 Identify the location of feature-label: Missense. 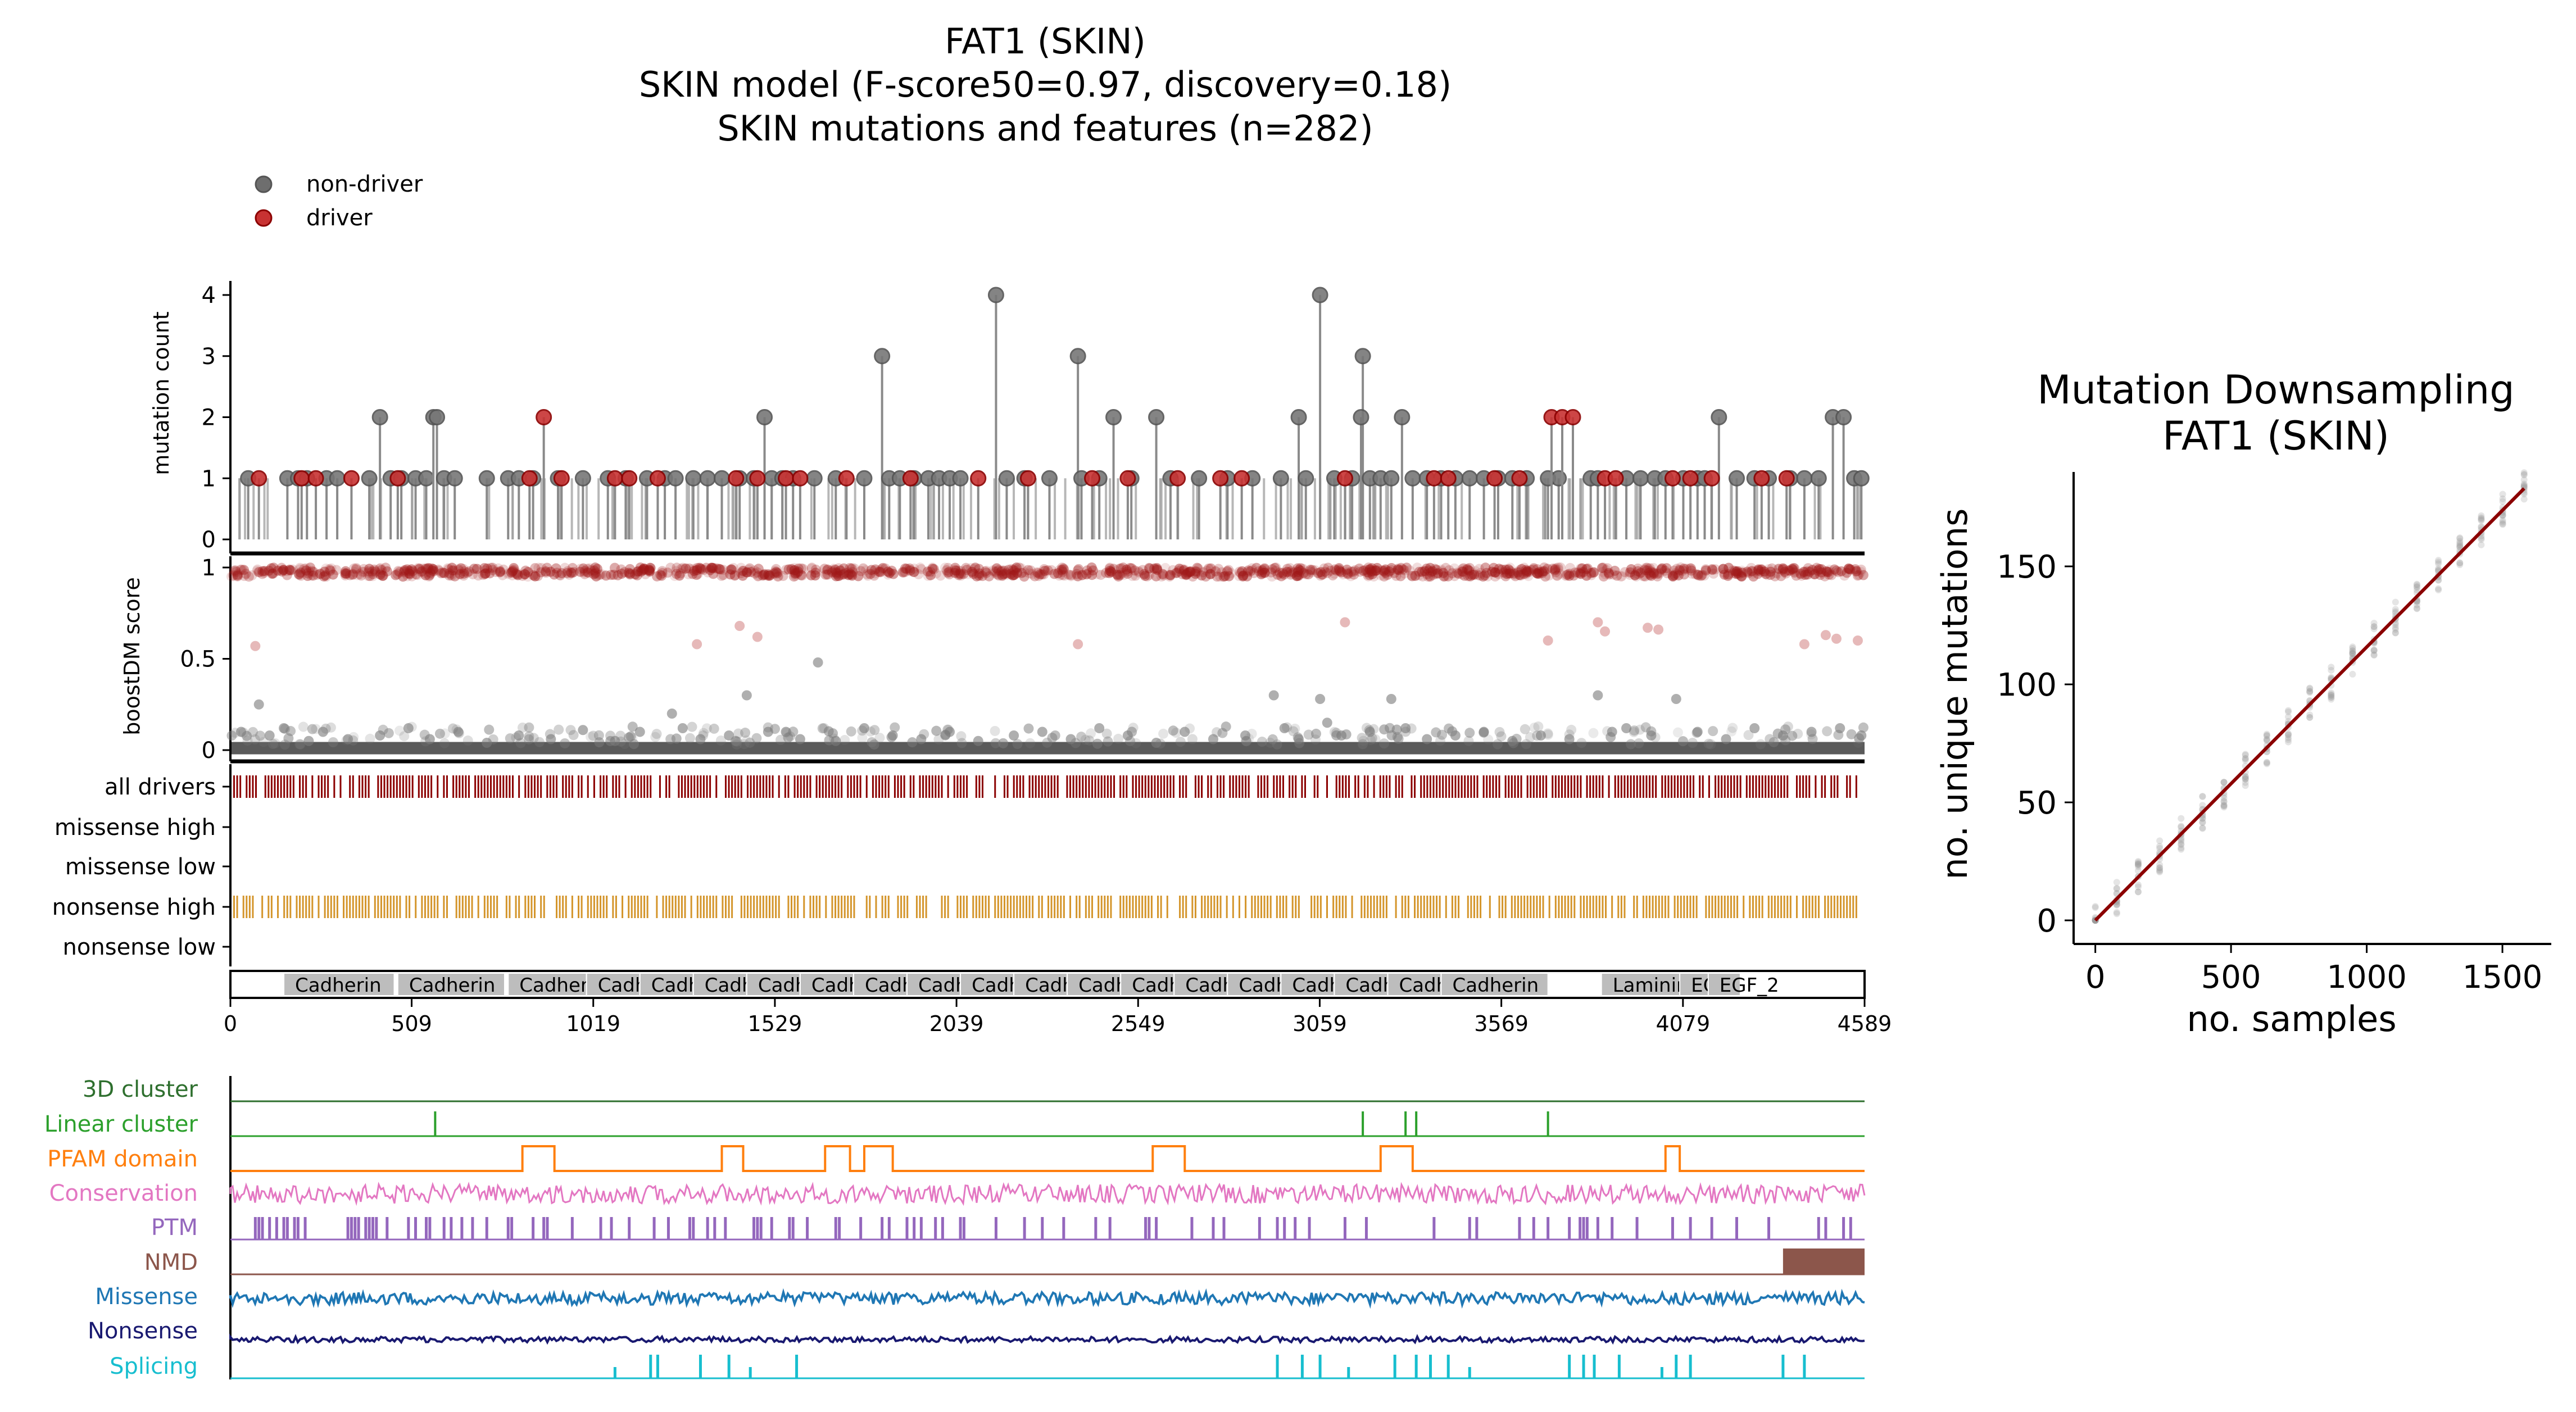
(146, 1297).